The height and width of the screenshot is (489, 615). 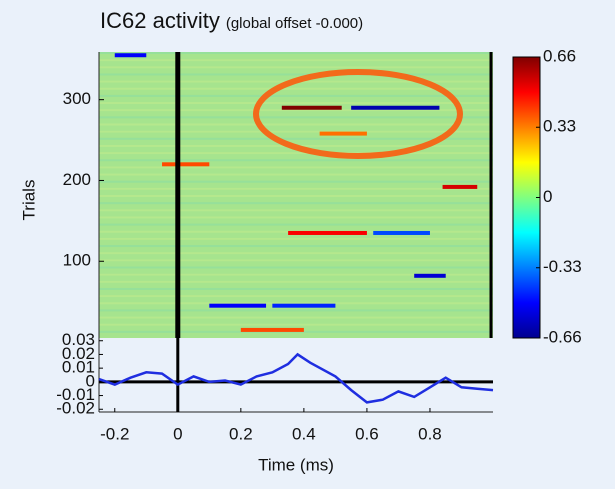 What do you see at coordinates (562, 266) in the screenshot?
I see `colorbar-tick-label: -0.33` at bounding box center [562, 266].